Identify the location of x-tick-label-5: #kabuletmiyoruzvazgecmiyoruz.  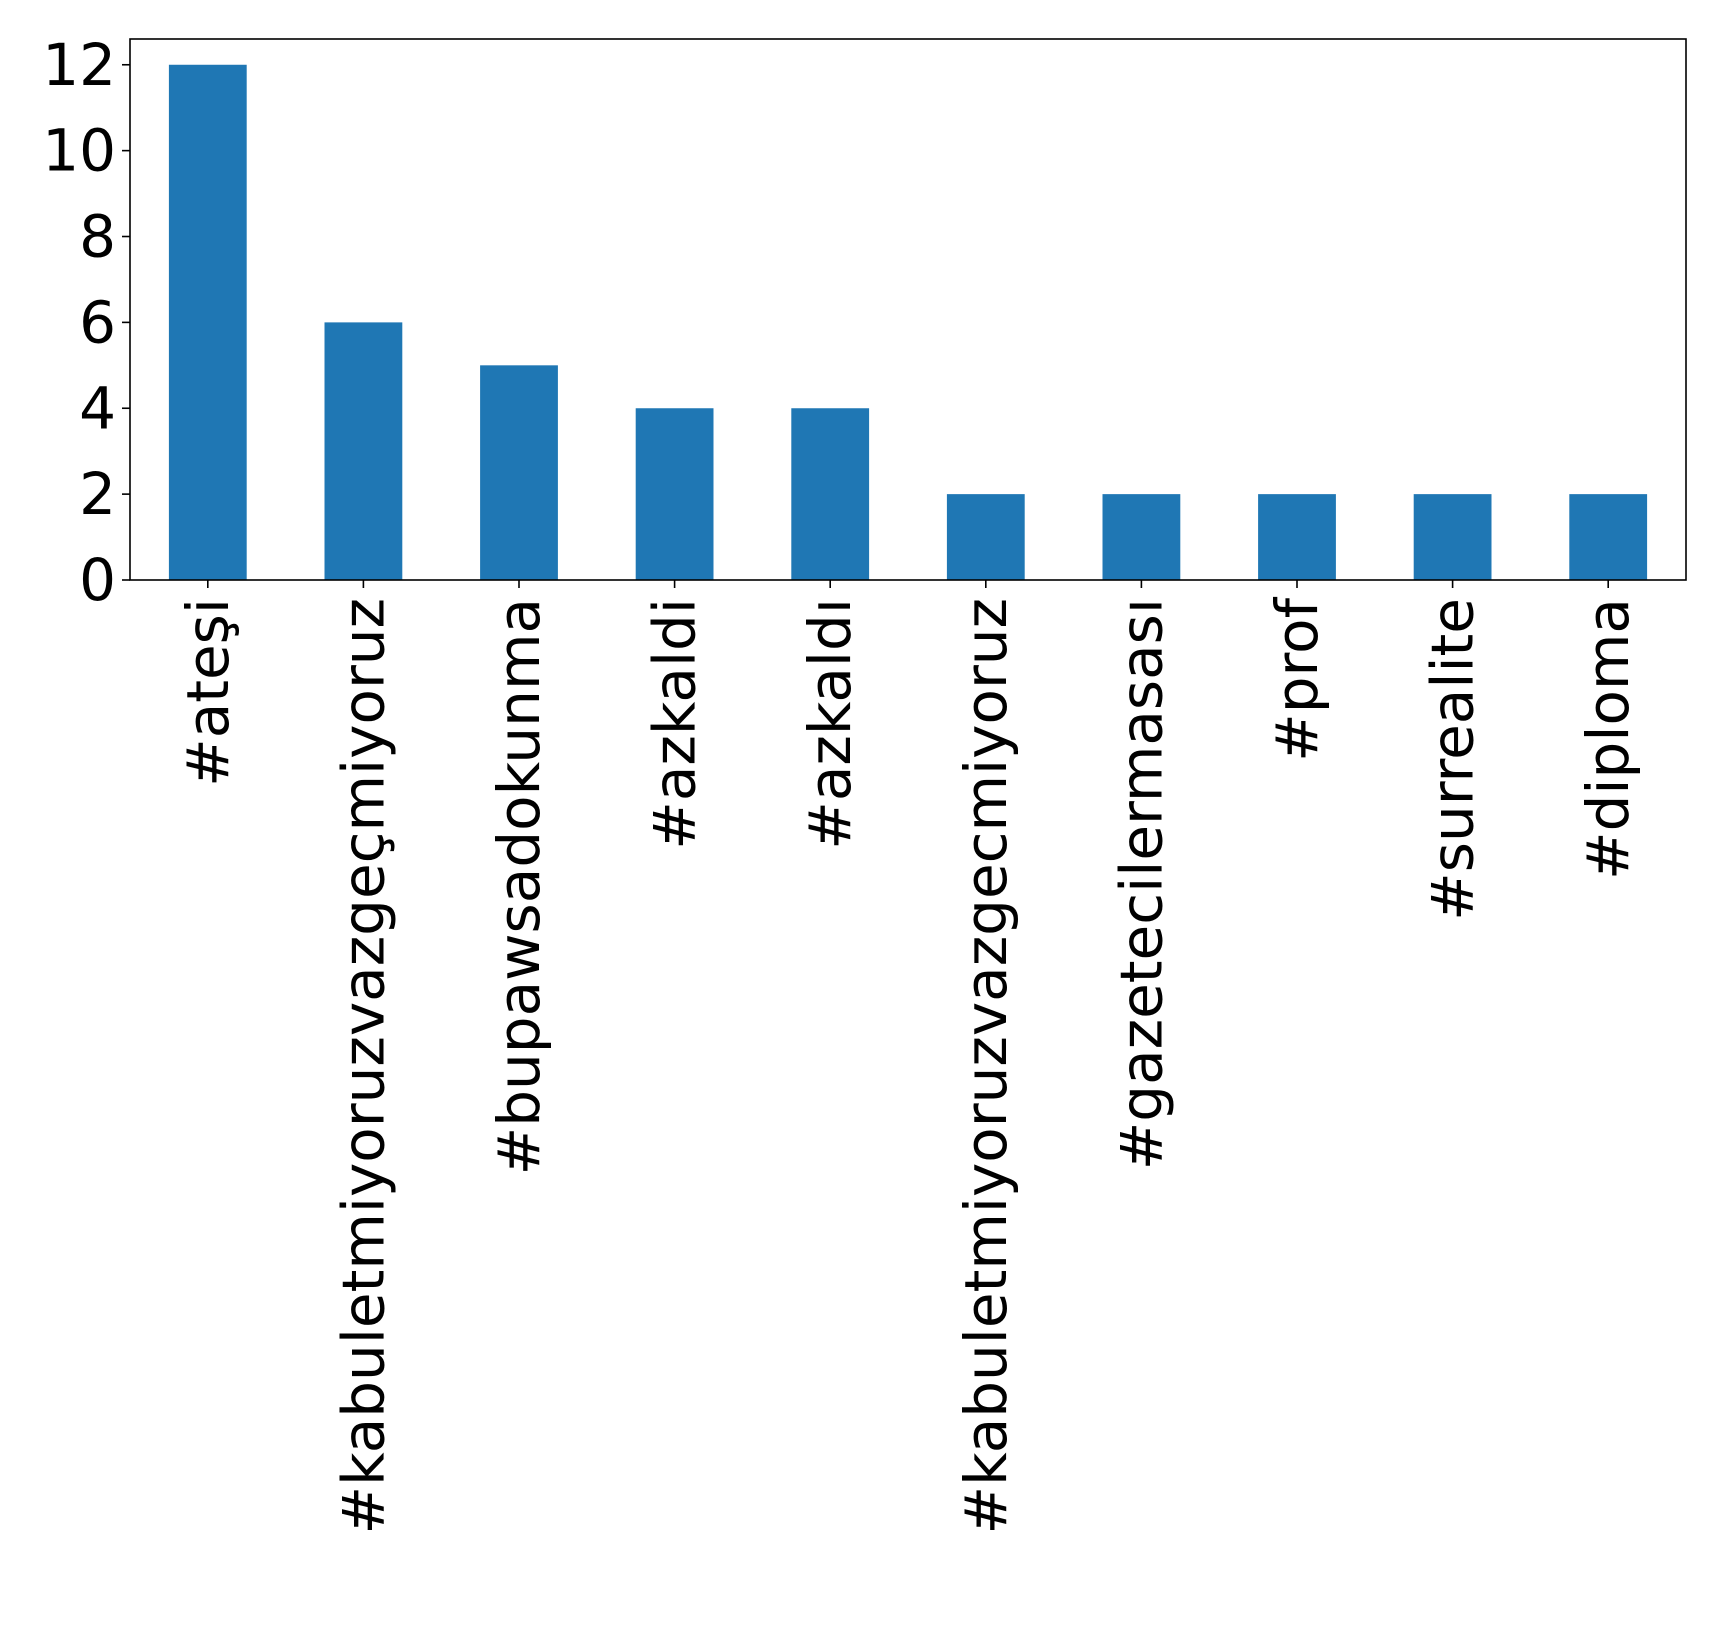
(986, 1066).